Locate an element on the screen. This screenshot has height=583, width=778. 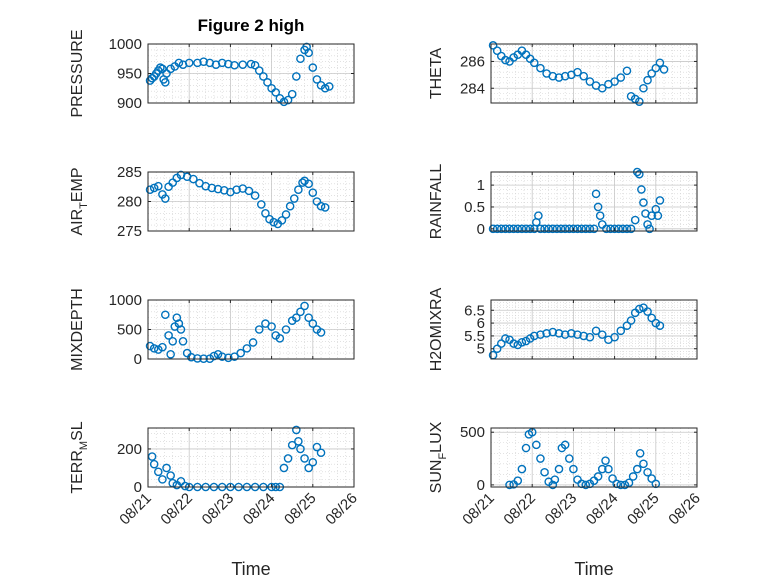
y-tick-label: 1000 is located at coordinates (125, 300).